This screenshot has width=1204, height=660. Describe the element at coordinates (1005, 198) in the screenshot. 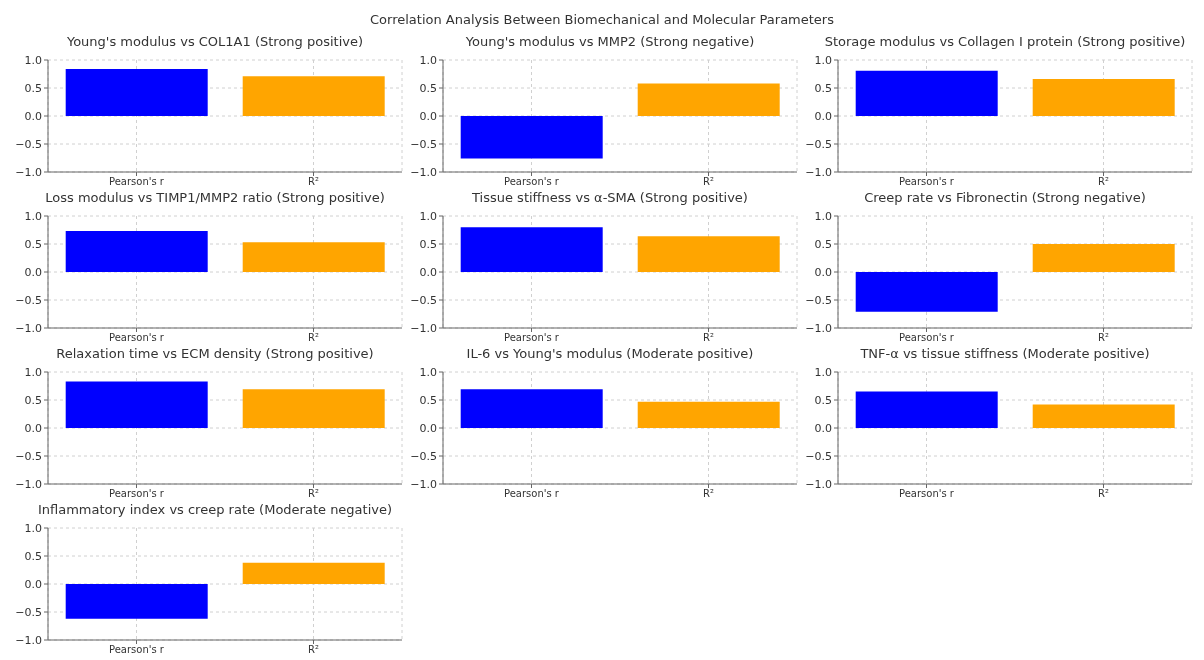

I see `chart-title: Creep rate vs Fibronectin (Strong negative)` at that location.